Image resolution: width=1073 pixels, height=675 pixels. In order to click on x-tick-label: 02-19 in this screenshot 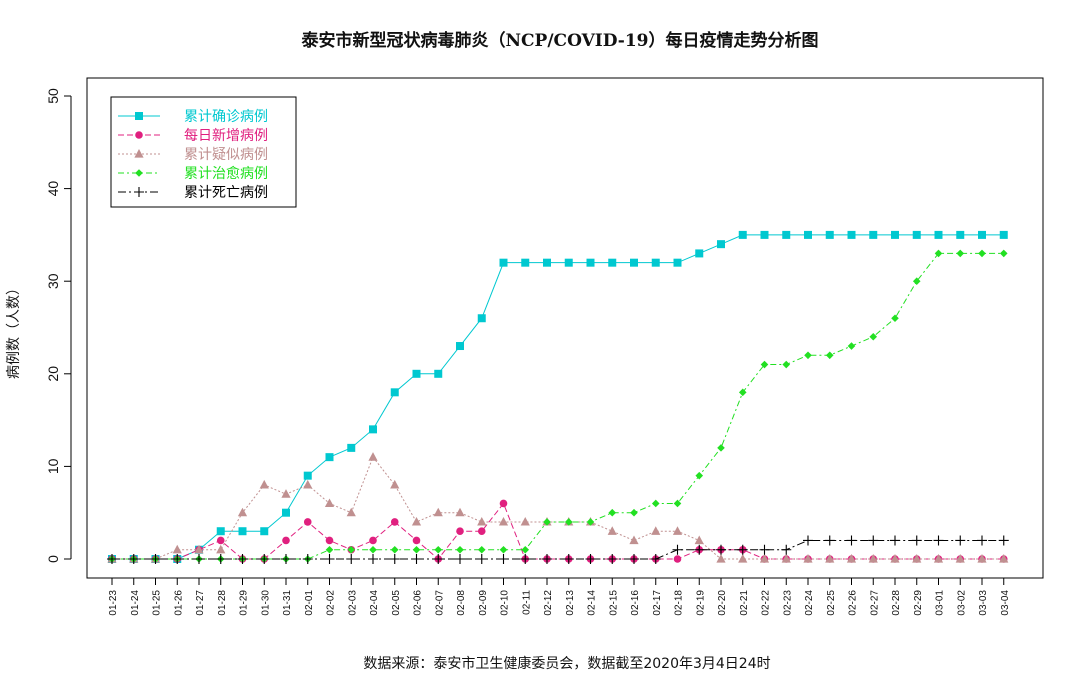, I will do `click(700, 603)`.